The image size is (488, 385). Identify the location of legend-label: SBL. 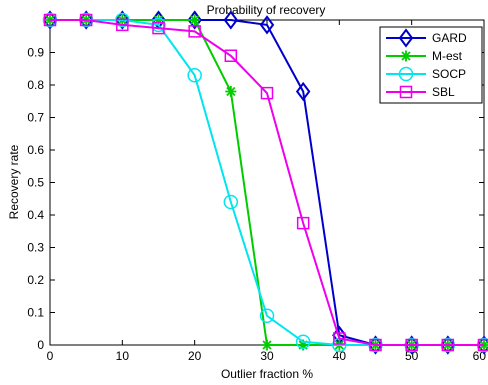
(443, 92).